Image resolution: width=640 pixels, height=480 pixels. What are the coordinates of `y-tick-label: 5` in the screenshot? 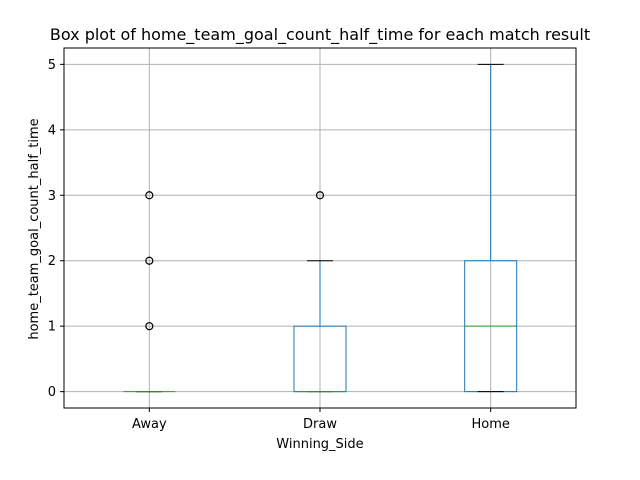 It's located at (52, 65).